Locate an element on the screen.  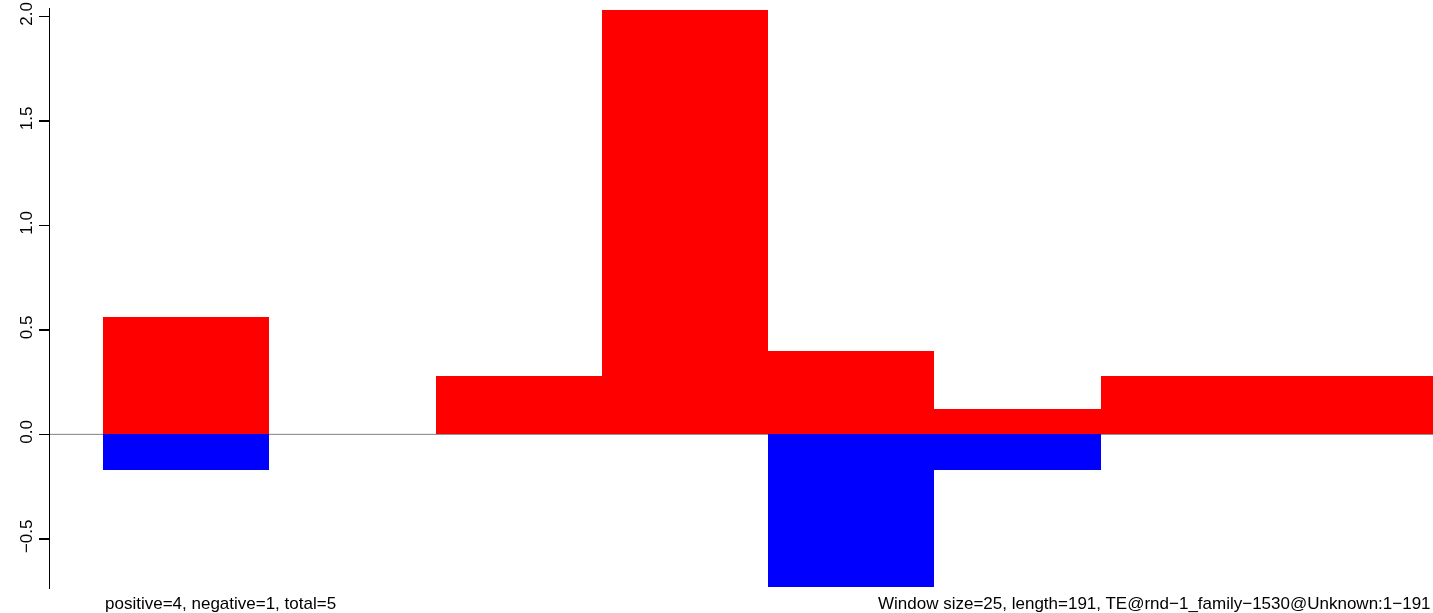
y-tick-label: 1.5 is located at coordinates (26, 118).